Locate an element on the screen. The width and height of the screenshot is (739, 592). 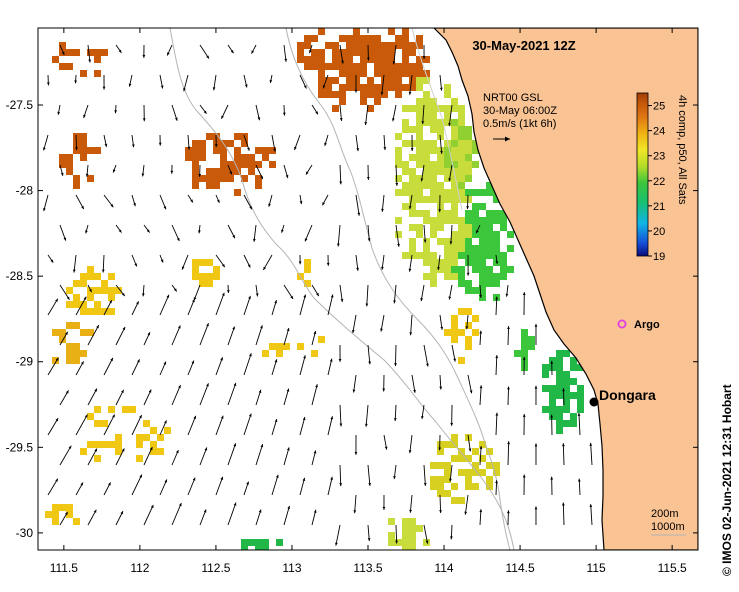
x-tick-label: 114 is located at coordinates (443, 568).